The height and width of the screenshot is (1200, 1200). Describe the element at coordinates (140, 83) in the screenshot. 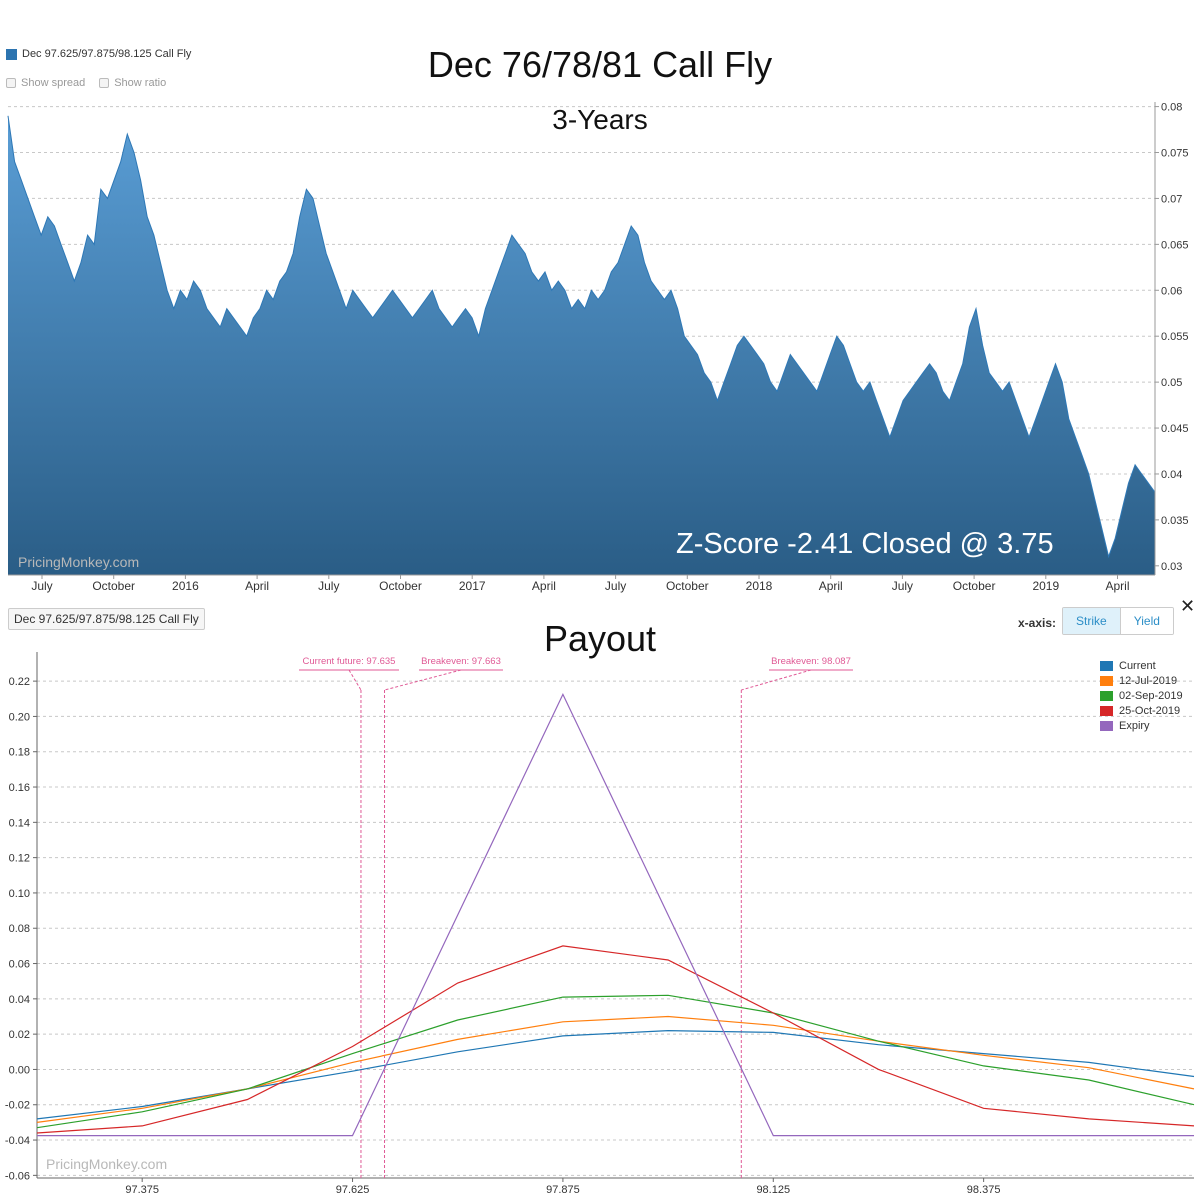

I see `show-ratio-label: Show ratio` at that location.